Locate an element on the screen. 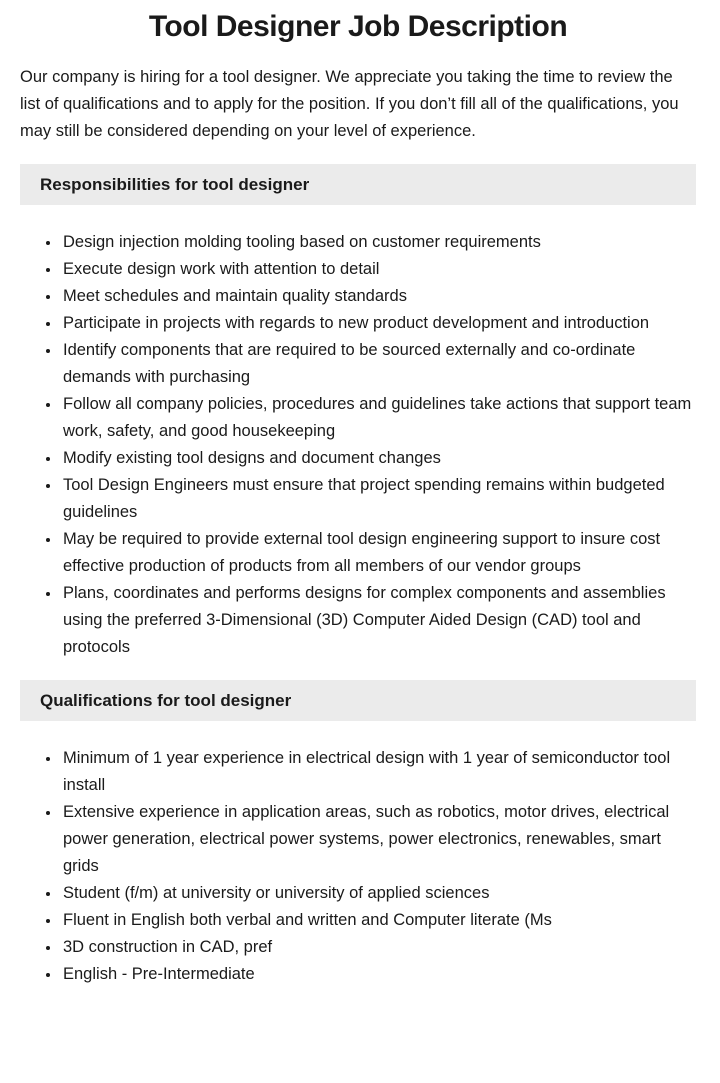 The height and width of the screenshot is (1083, 720). responsibilities-heading: Responsibilities for tool designer is located at coordinates (358, 184).